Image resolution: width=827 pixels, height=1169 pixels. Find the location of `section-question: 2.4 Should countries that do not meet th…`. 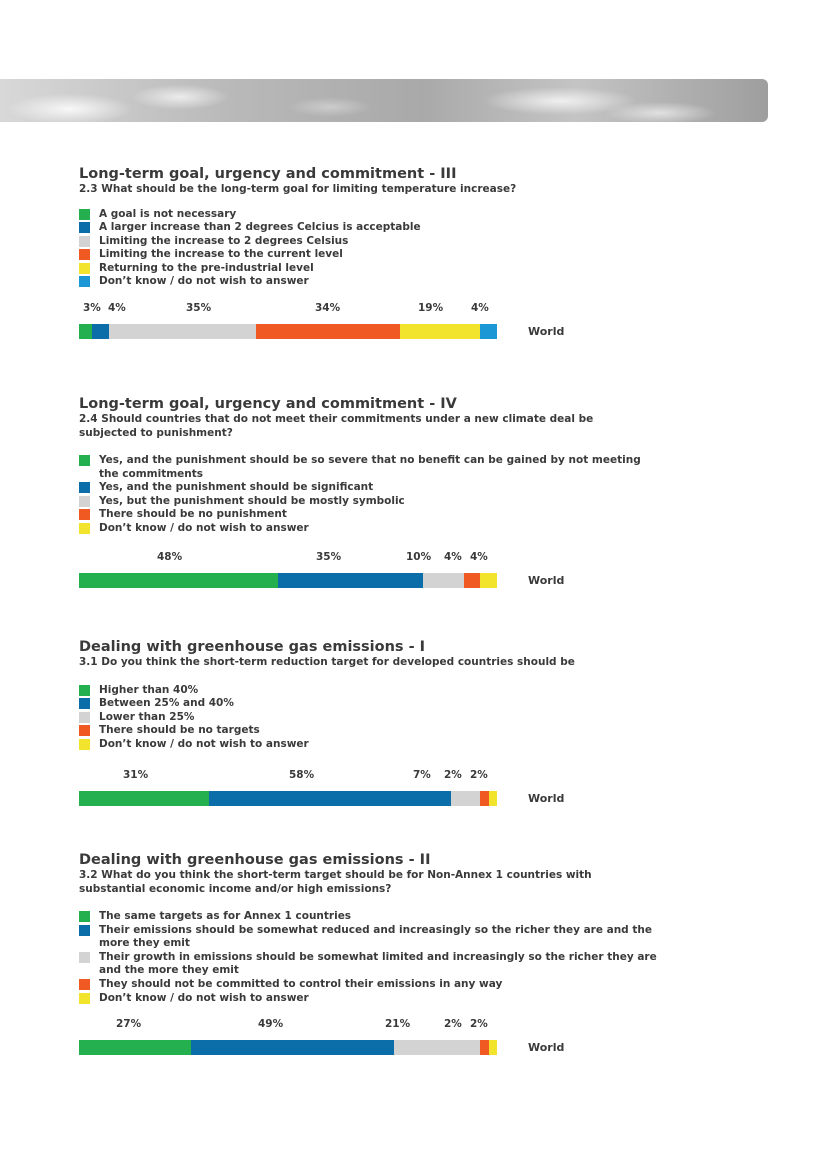

section-question: 2.4 Should countries that do not meet th… is located at coordinates (336, 426).